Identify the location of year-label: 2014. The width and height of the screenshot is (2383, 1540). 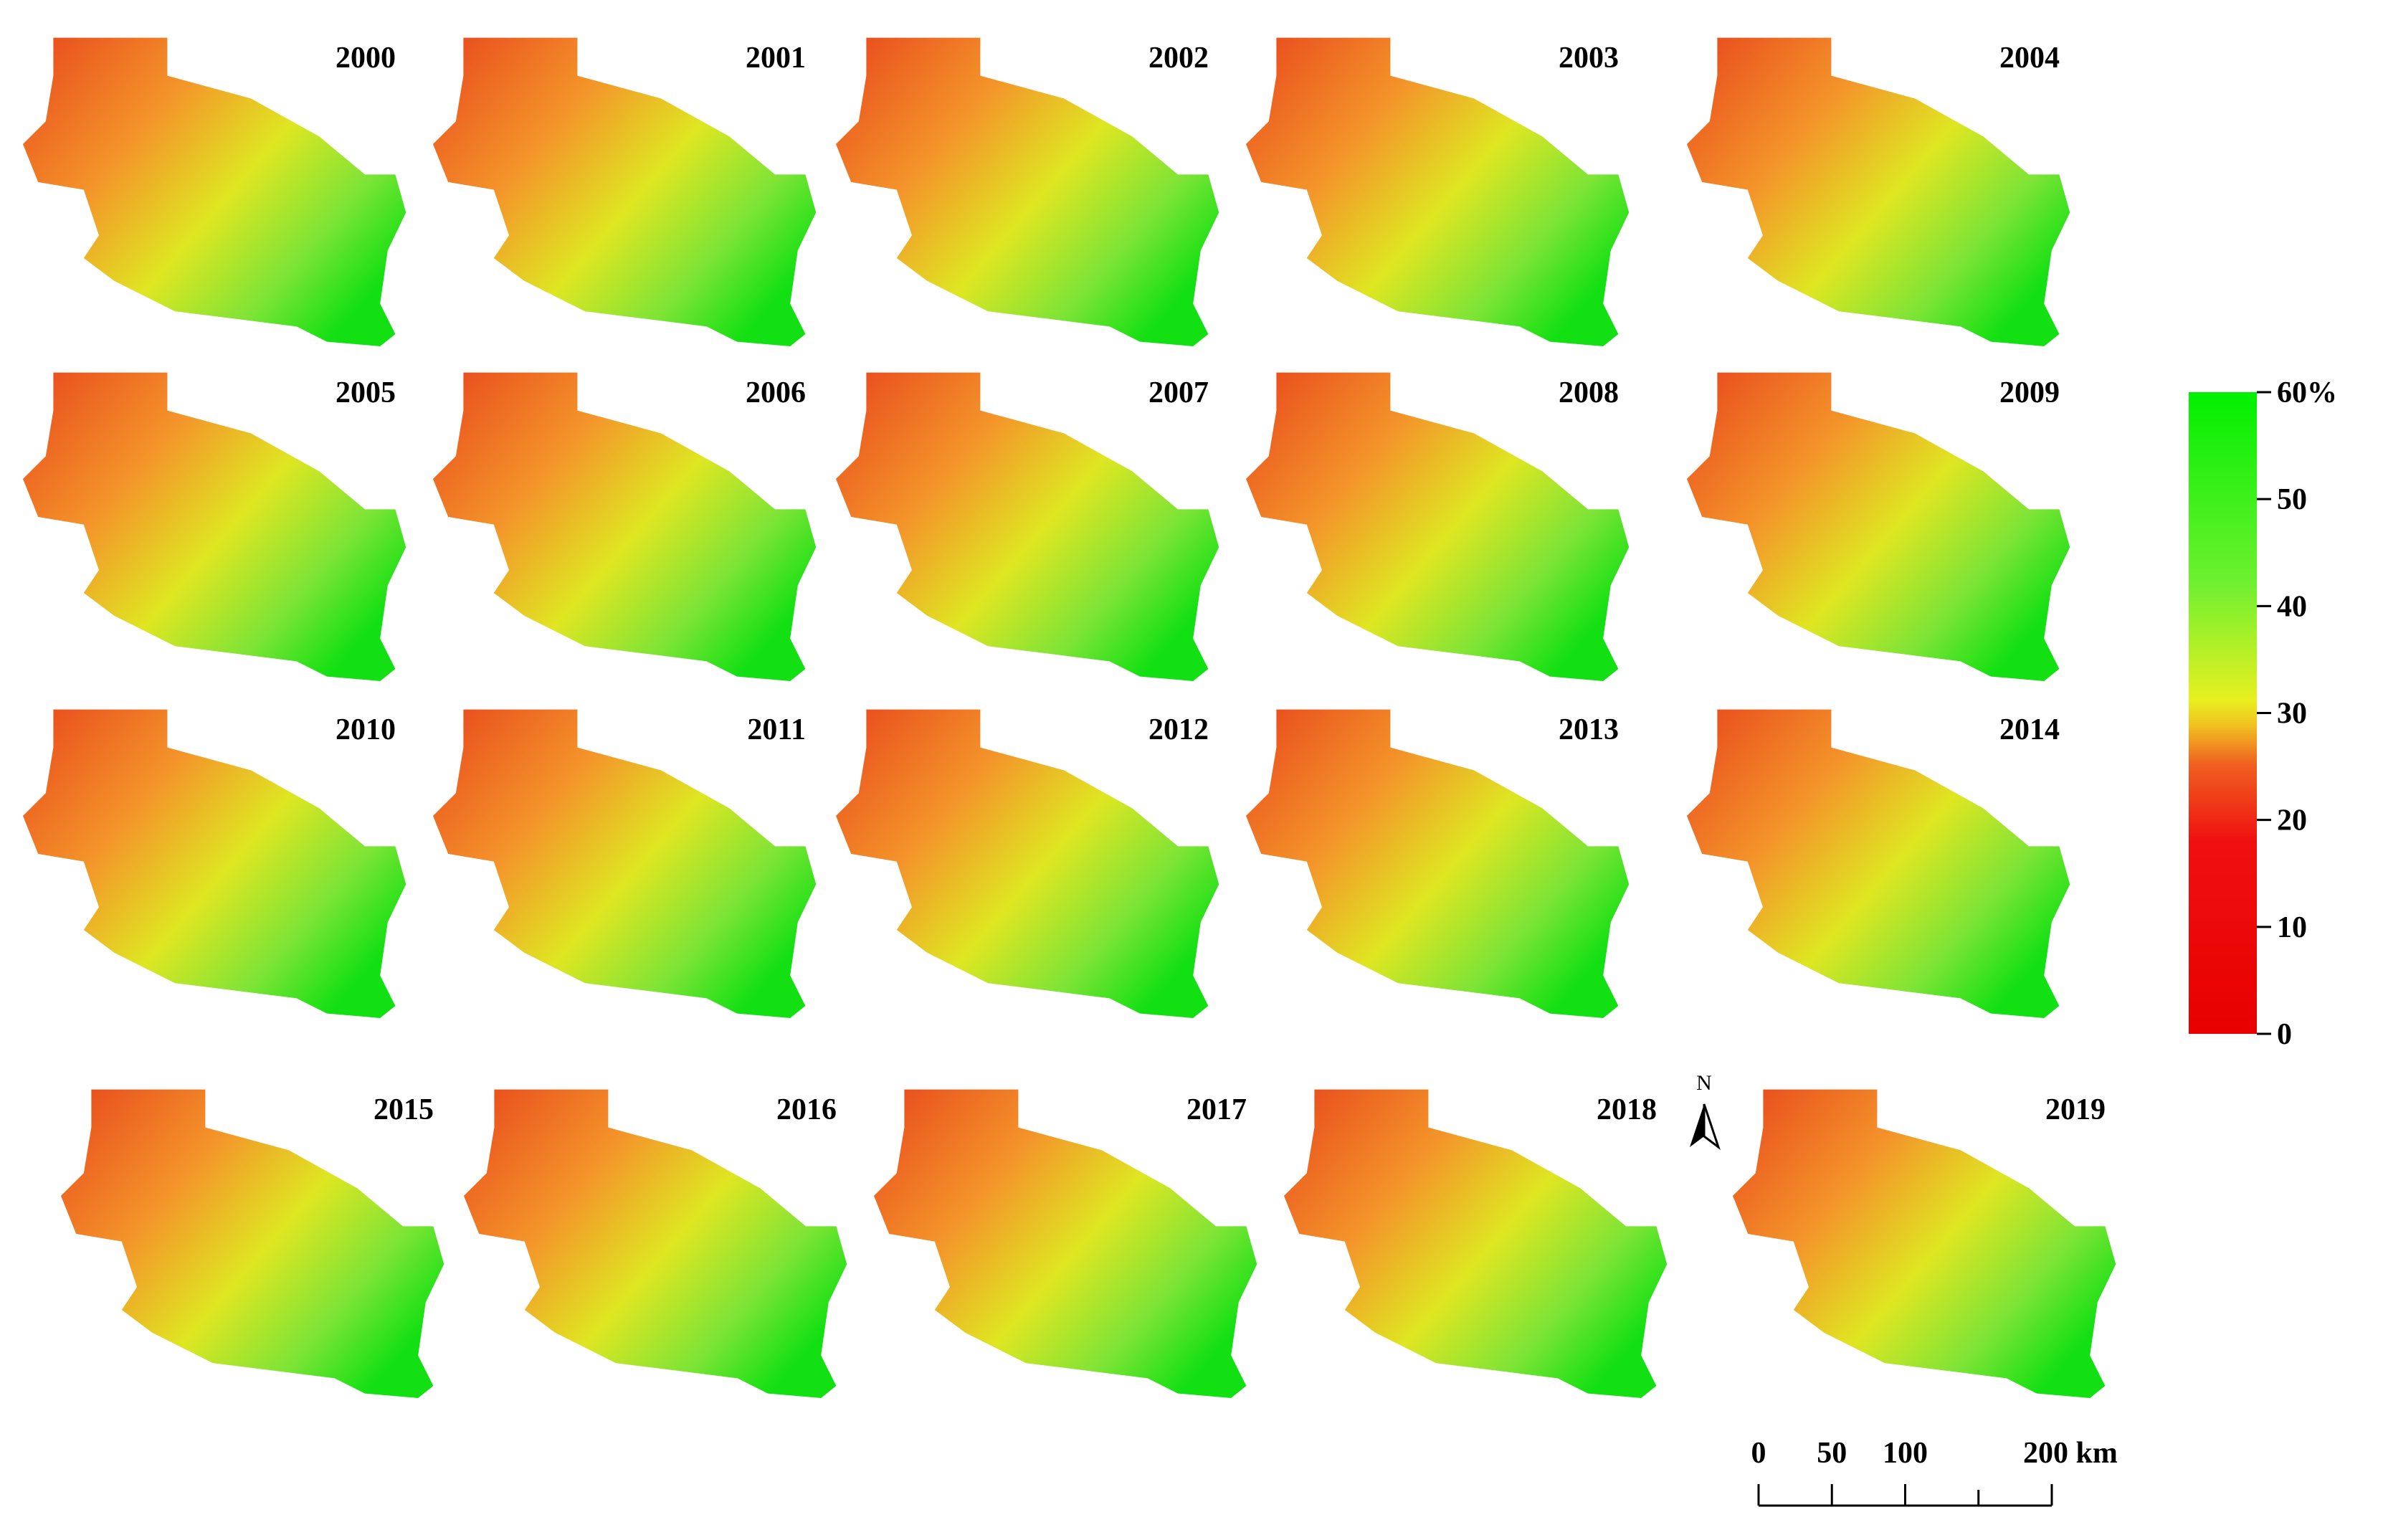
(2029, 729).